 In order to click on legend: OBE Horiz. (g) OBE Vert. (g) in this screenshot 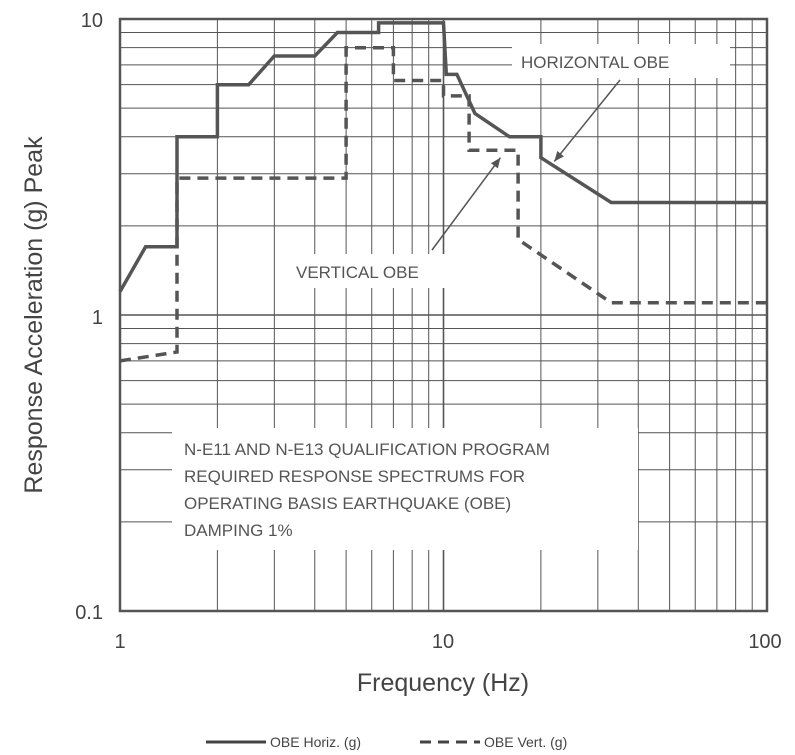, I will do `click(386, 742)`.